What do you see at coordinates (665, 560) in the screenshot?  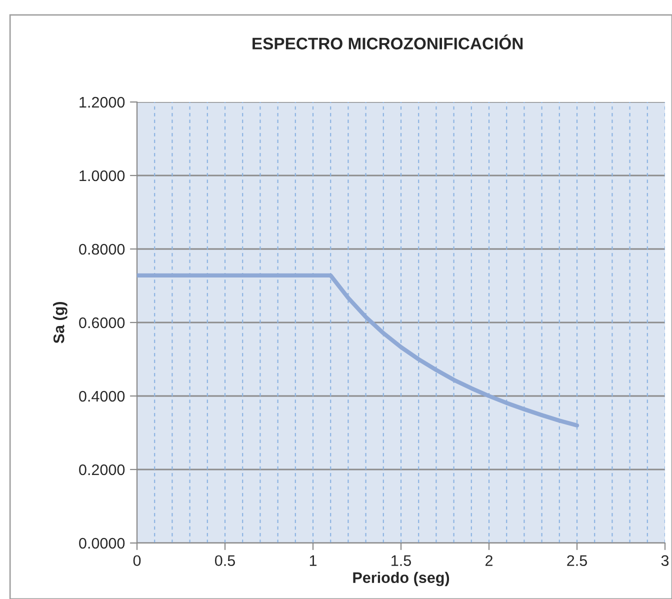 I see `x-tick-label: 3` at bounding box center [665, 560].